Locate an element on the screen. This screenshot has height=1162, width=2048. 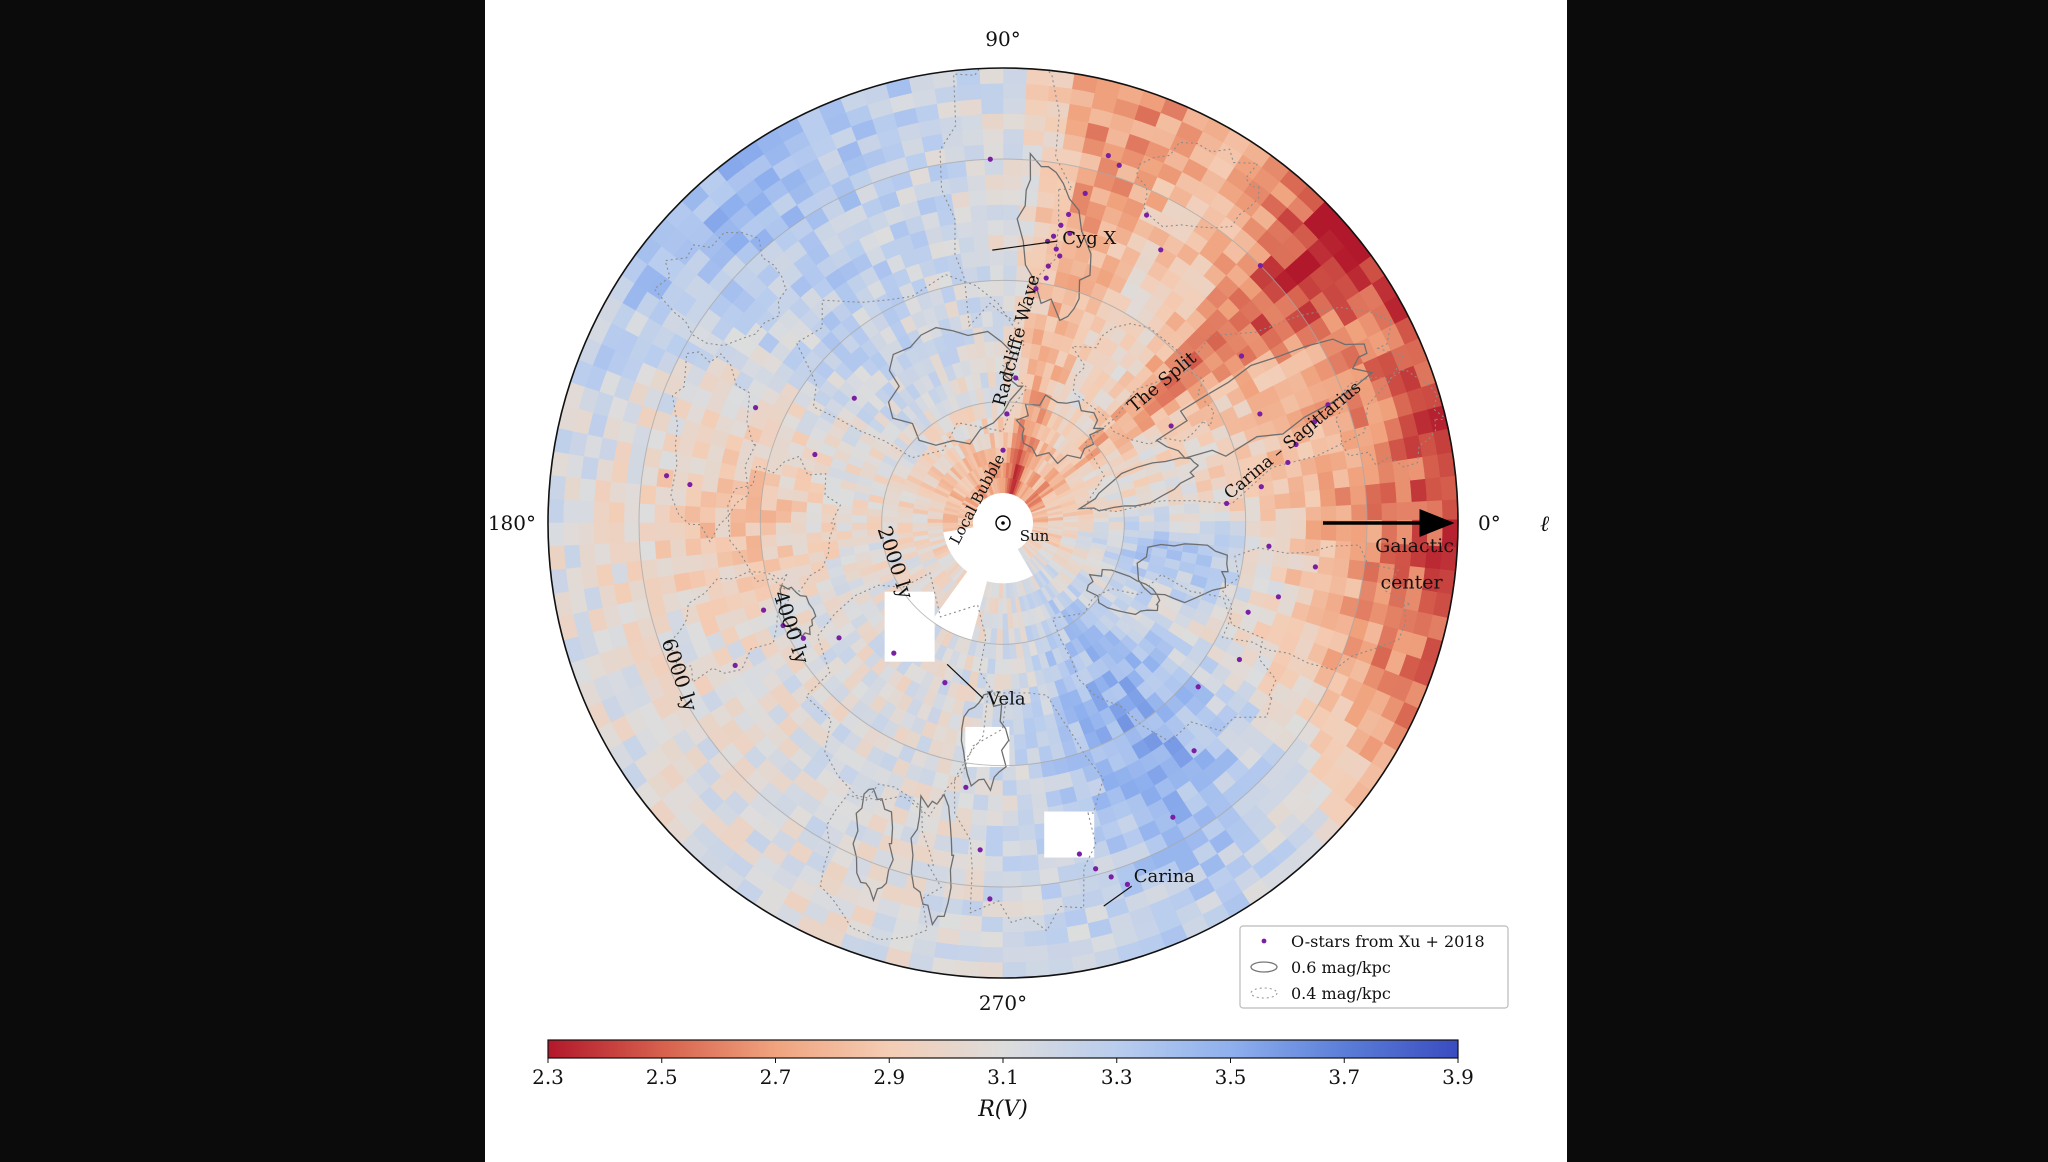
tick-label-270: 270° is located at coordinates (1003, 1003).